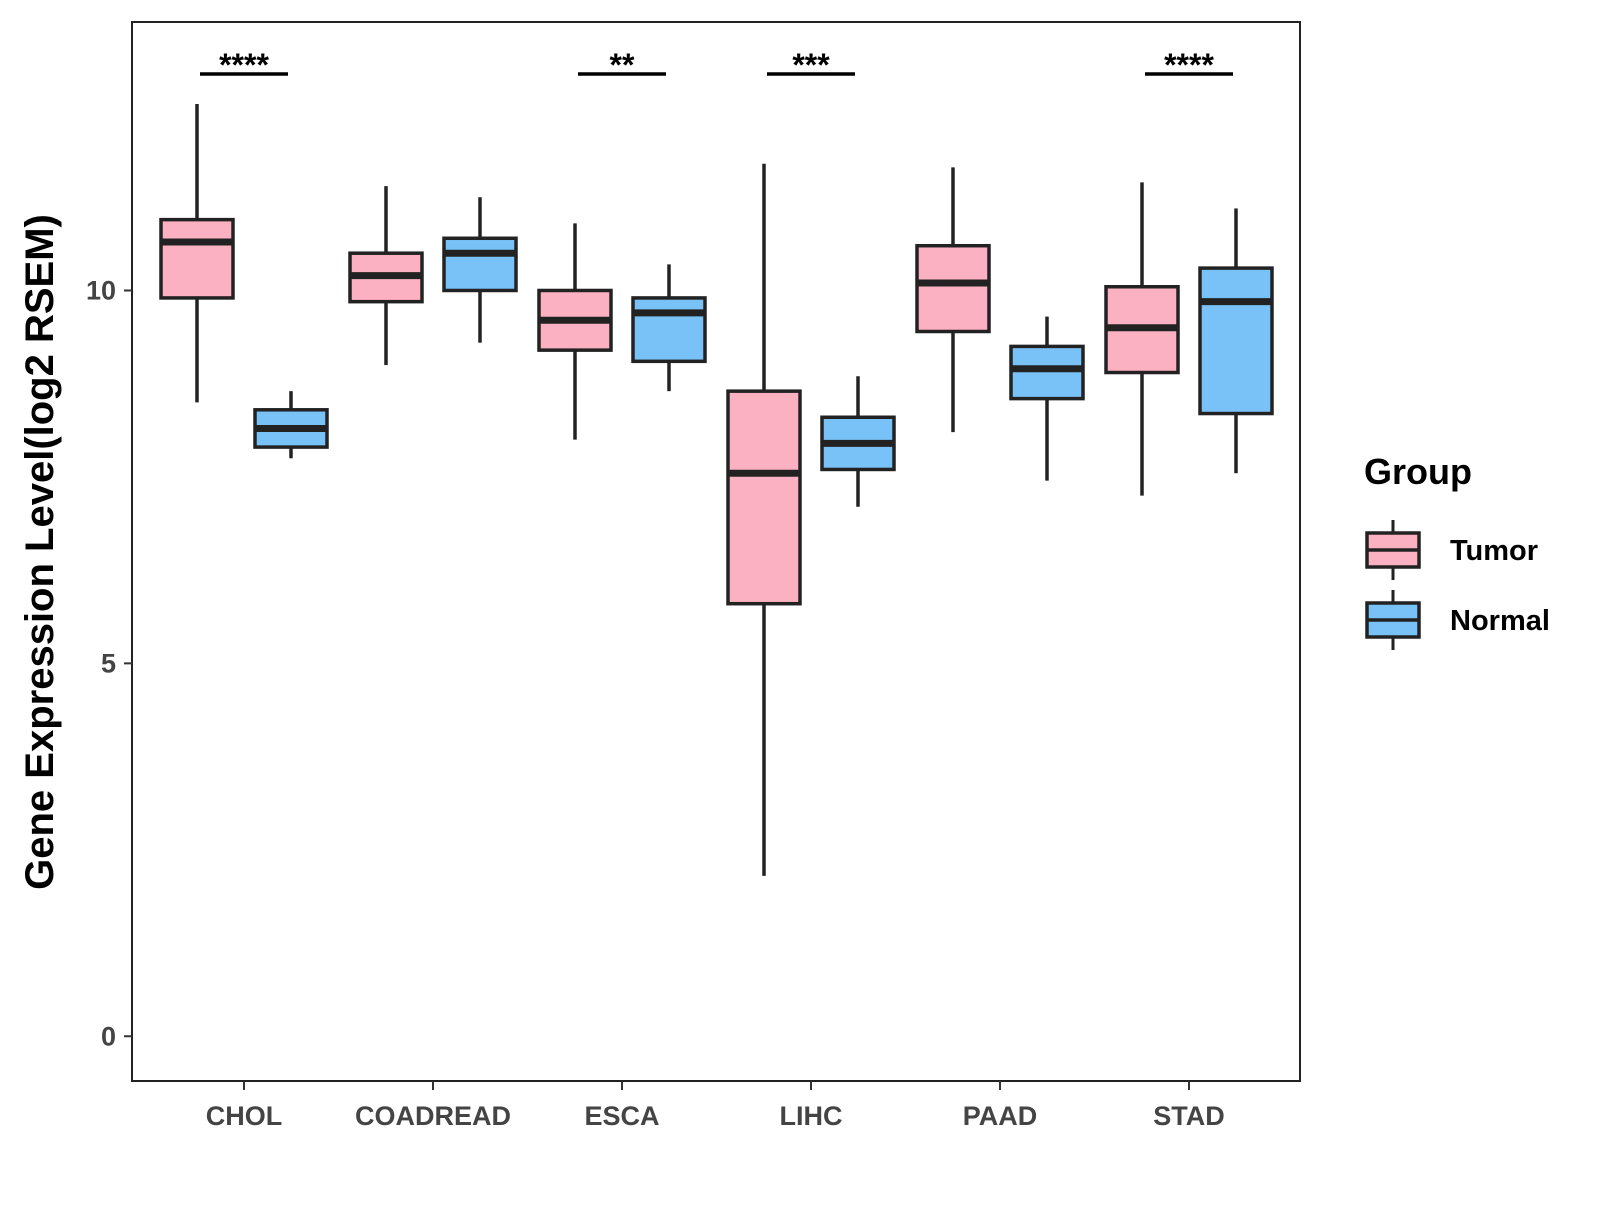 Image resolution: width=1600 pixels, height=1205 pixels. Describe the element at coordinates (1494, 551) in the screenshot. I see `legend-label: Tumor` at that location.